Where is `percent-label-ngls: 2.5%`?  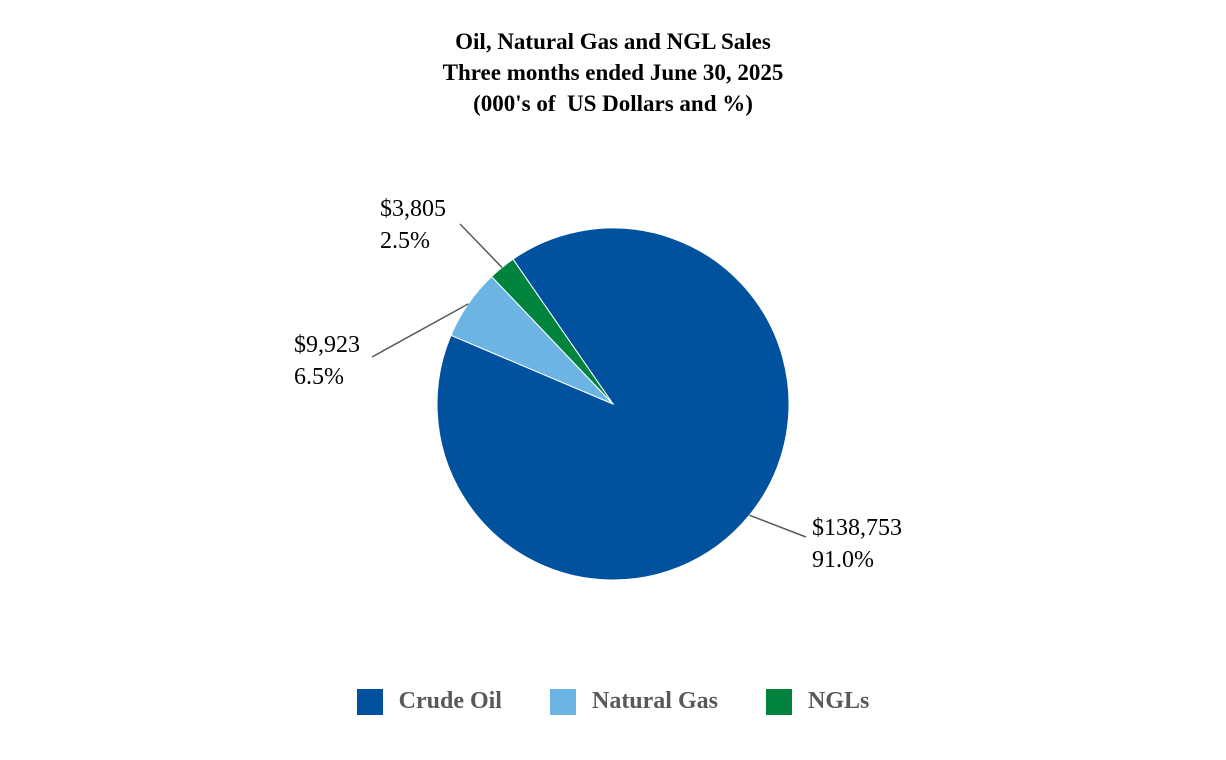
percent-label-ngls: 2.5% is located at coordinates (405, 241).